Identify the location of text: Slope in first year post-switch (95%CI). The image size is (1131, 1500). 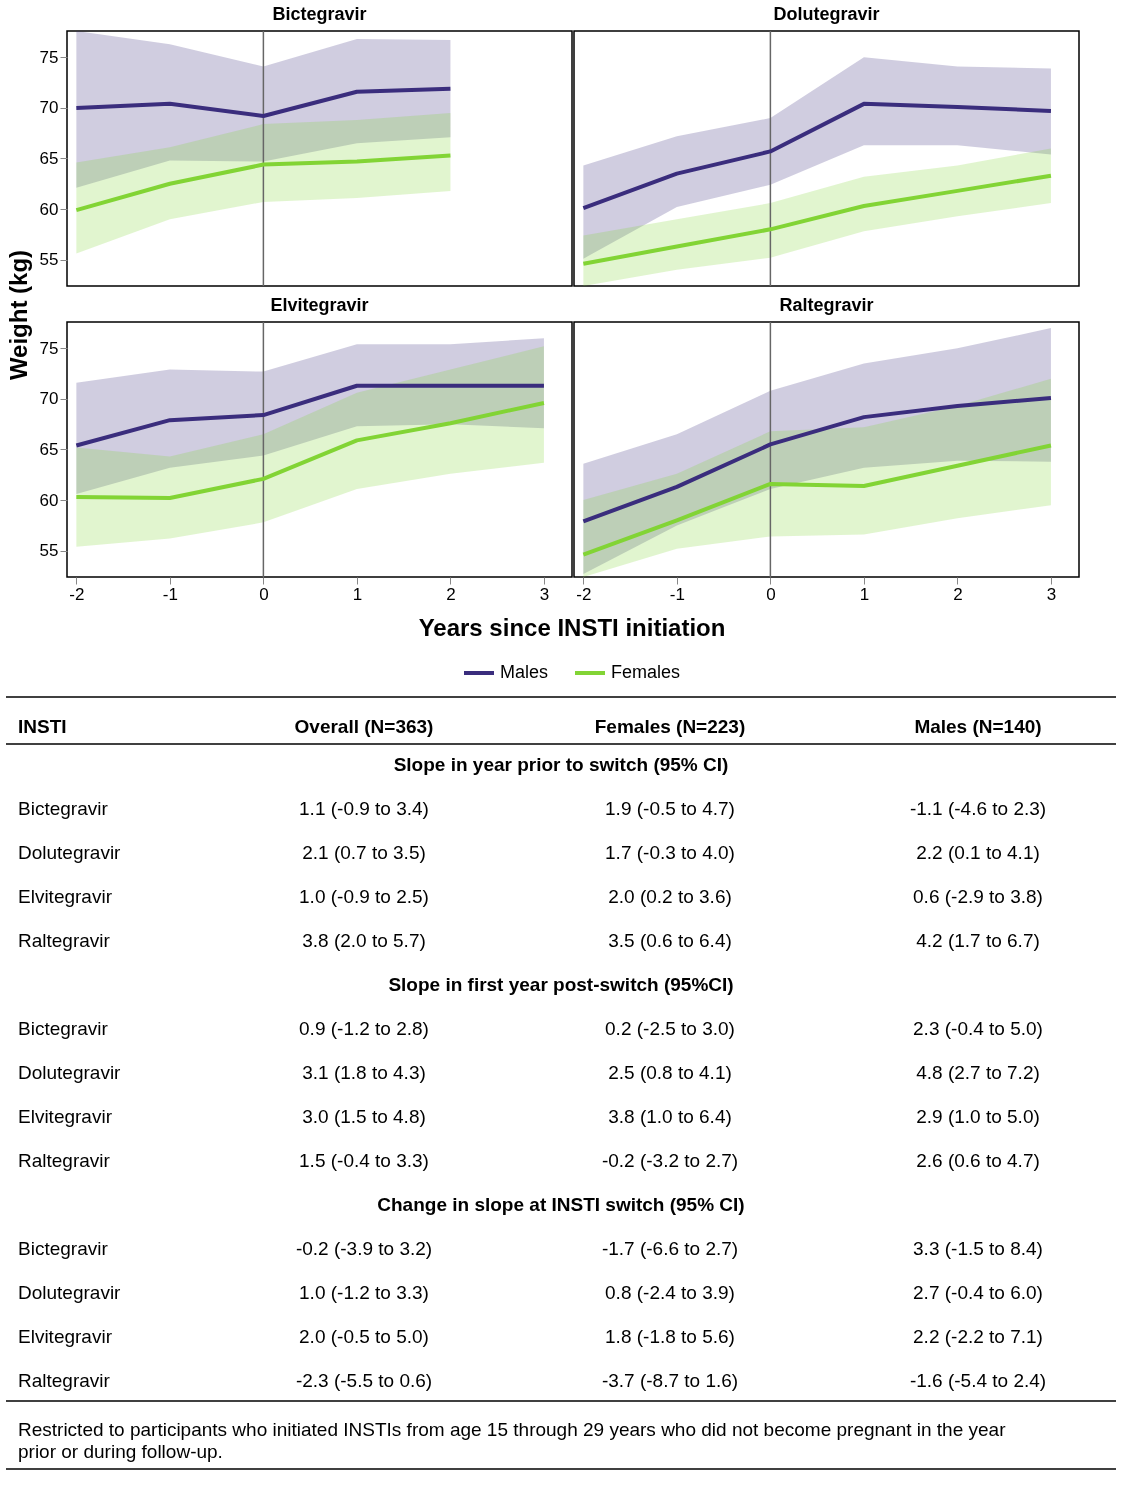
(561, 984).